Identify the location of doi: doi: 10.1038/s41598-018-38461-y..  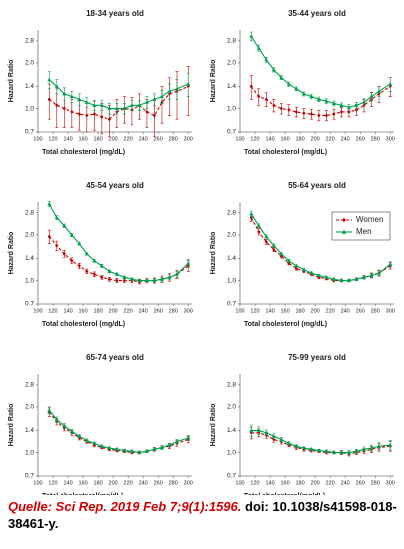
(202, 515).